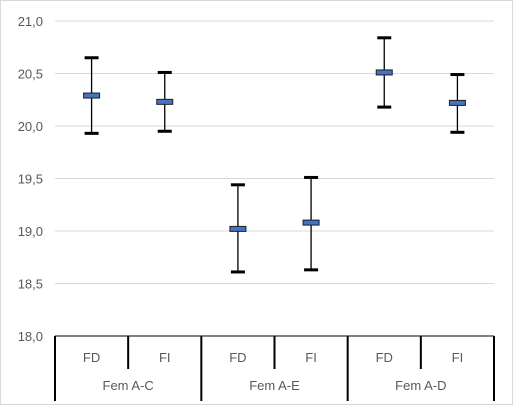 This screenshot has height=406, width=513. I want to click on group-label: Fem A-D, so click(420, 385).